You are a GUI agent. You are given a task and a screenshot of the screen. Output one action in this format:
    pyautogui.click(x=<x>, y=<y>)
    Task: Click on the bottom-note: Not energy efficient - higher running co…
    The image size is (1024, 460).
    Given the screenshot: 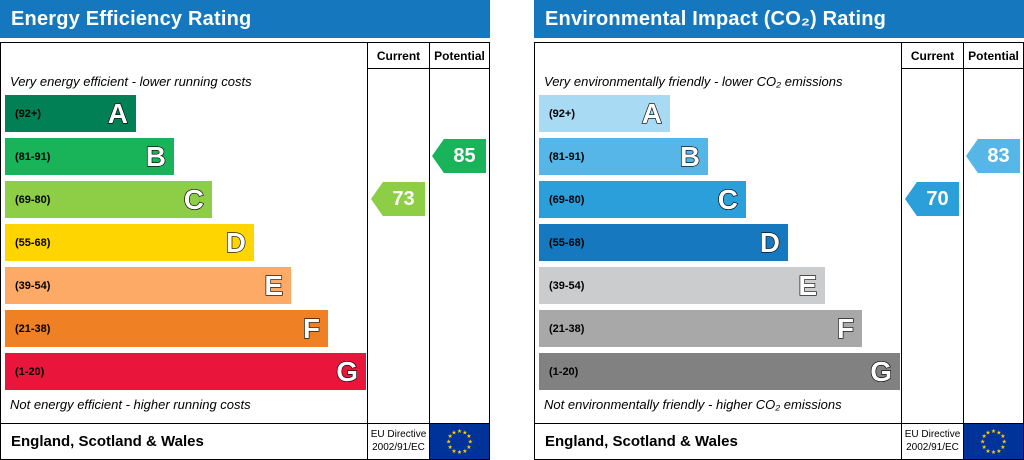 What is the action you would take?
    pyautogui.click(x=130, y=404)
    